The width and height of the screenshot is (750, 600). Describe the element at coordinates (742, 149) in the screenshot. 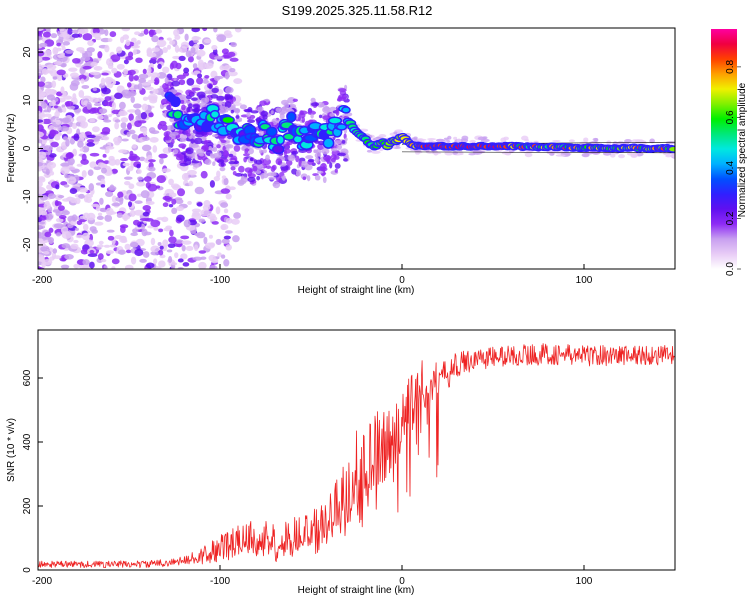

I see `colorbar-label: Normalized spectral amplitude` at that location.